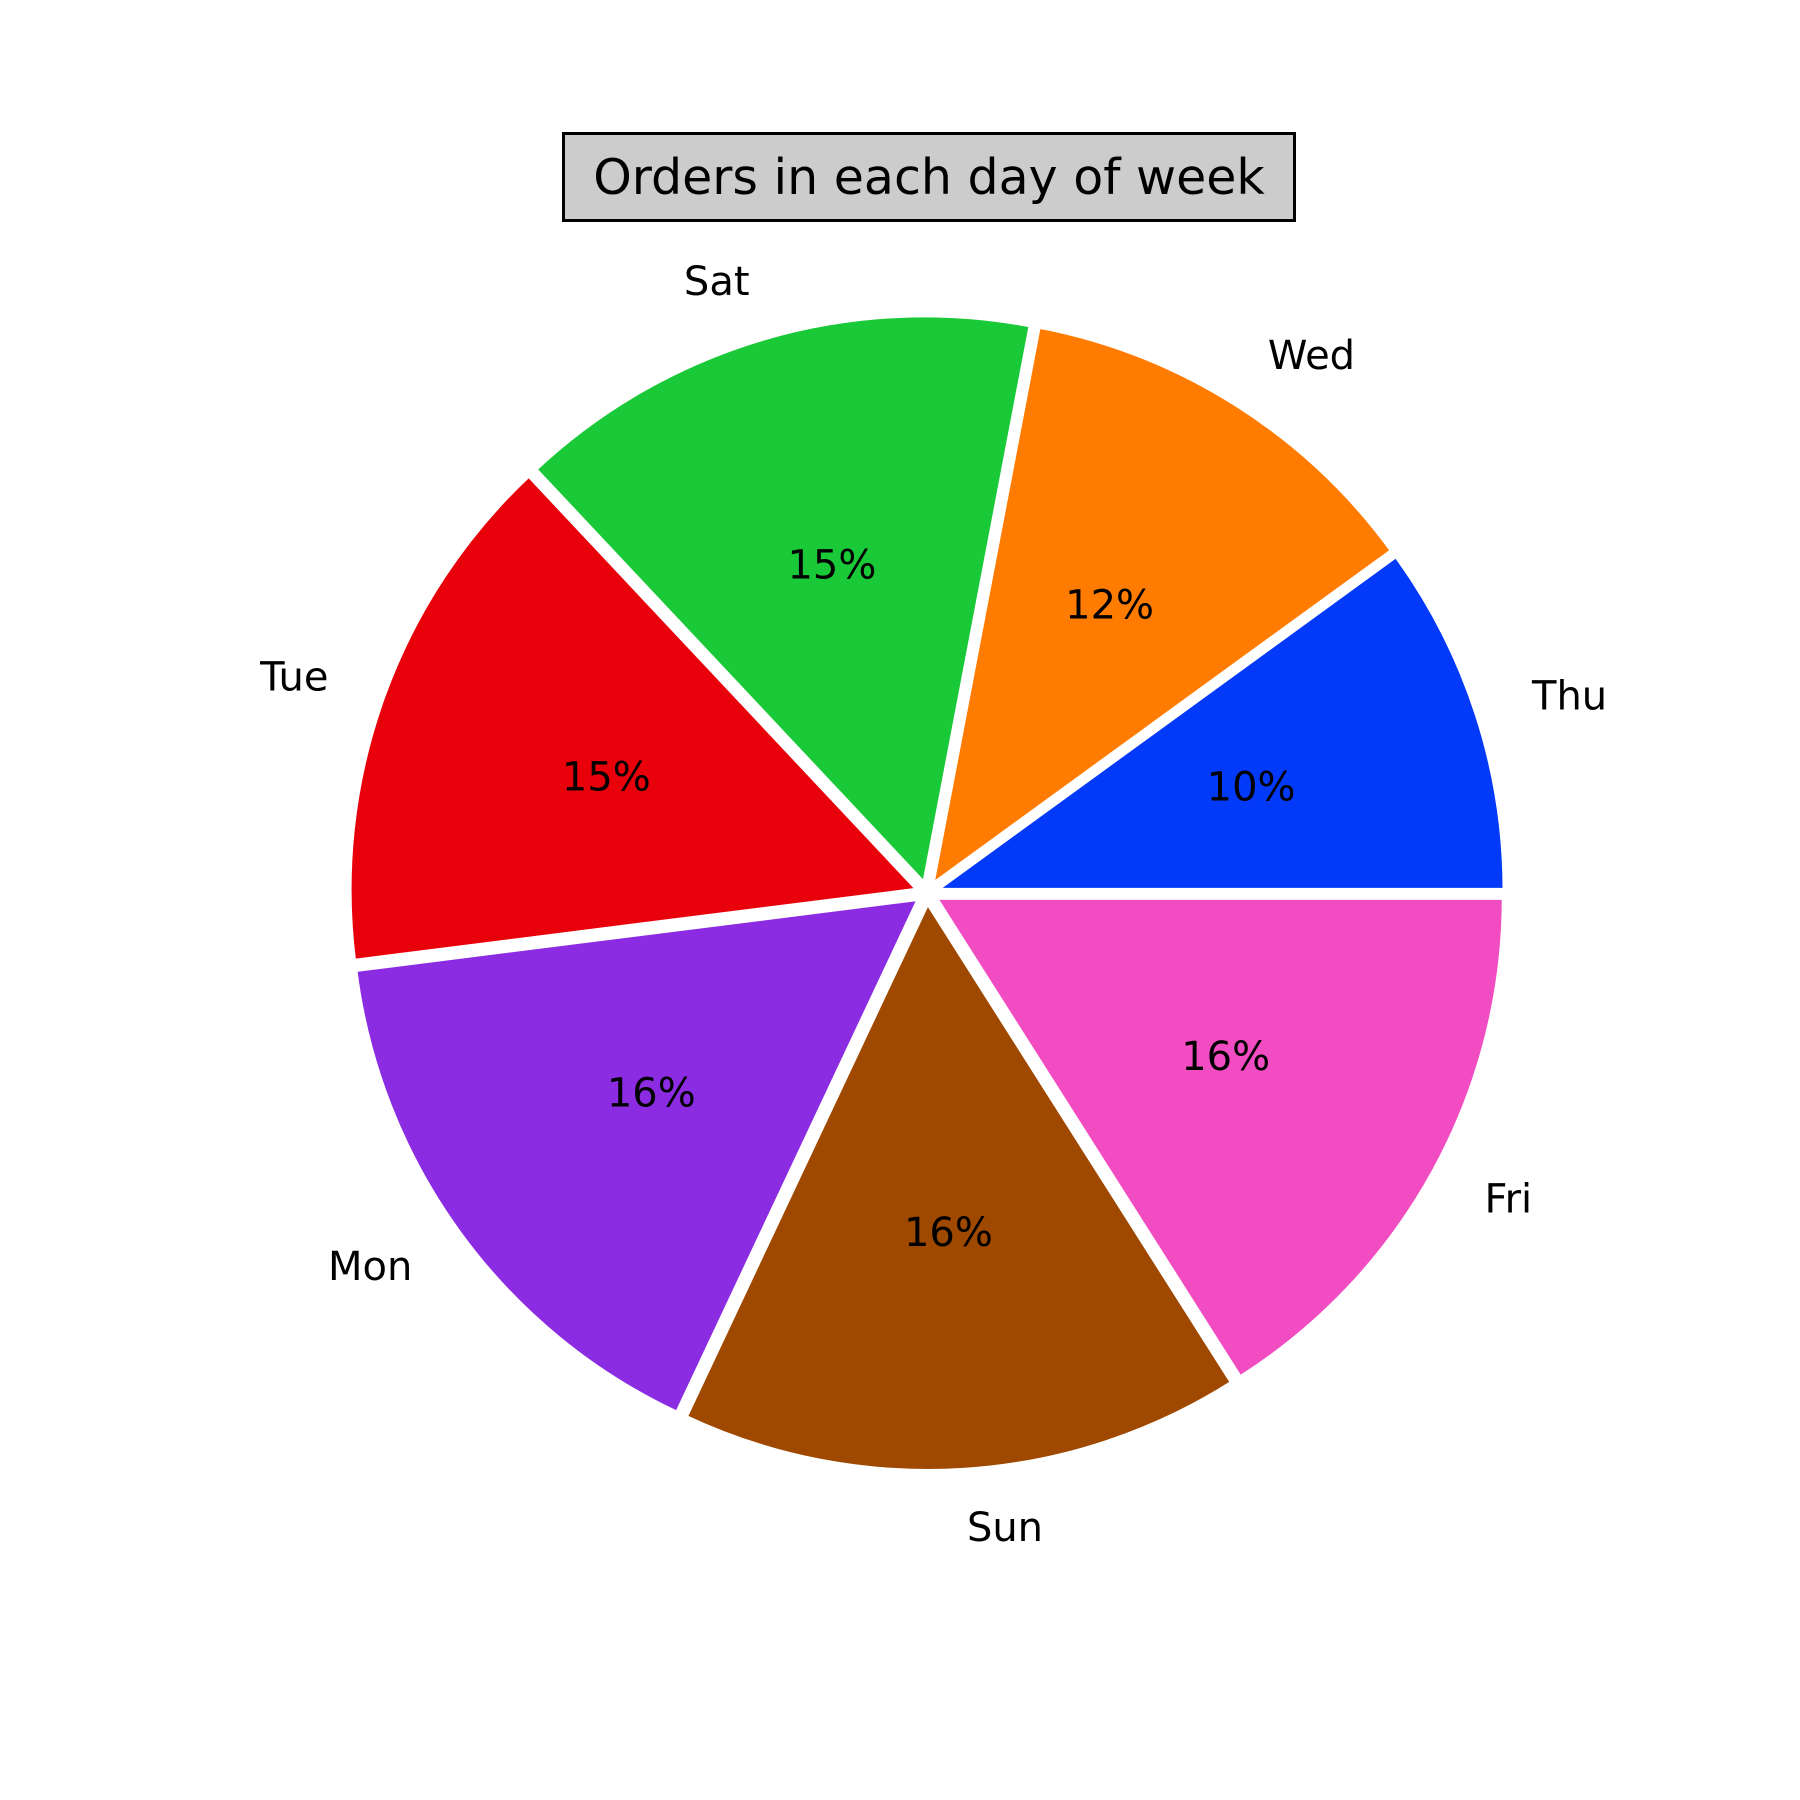 This screenshot has height=1800, width=1800. I want to click on pie-category-label-wed: Wed, so click(1311, 356).